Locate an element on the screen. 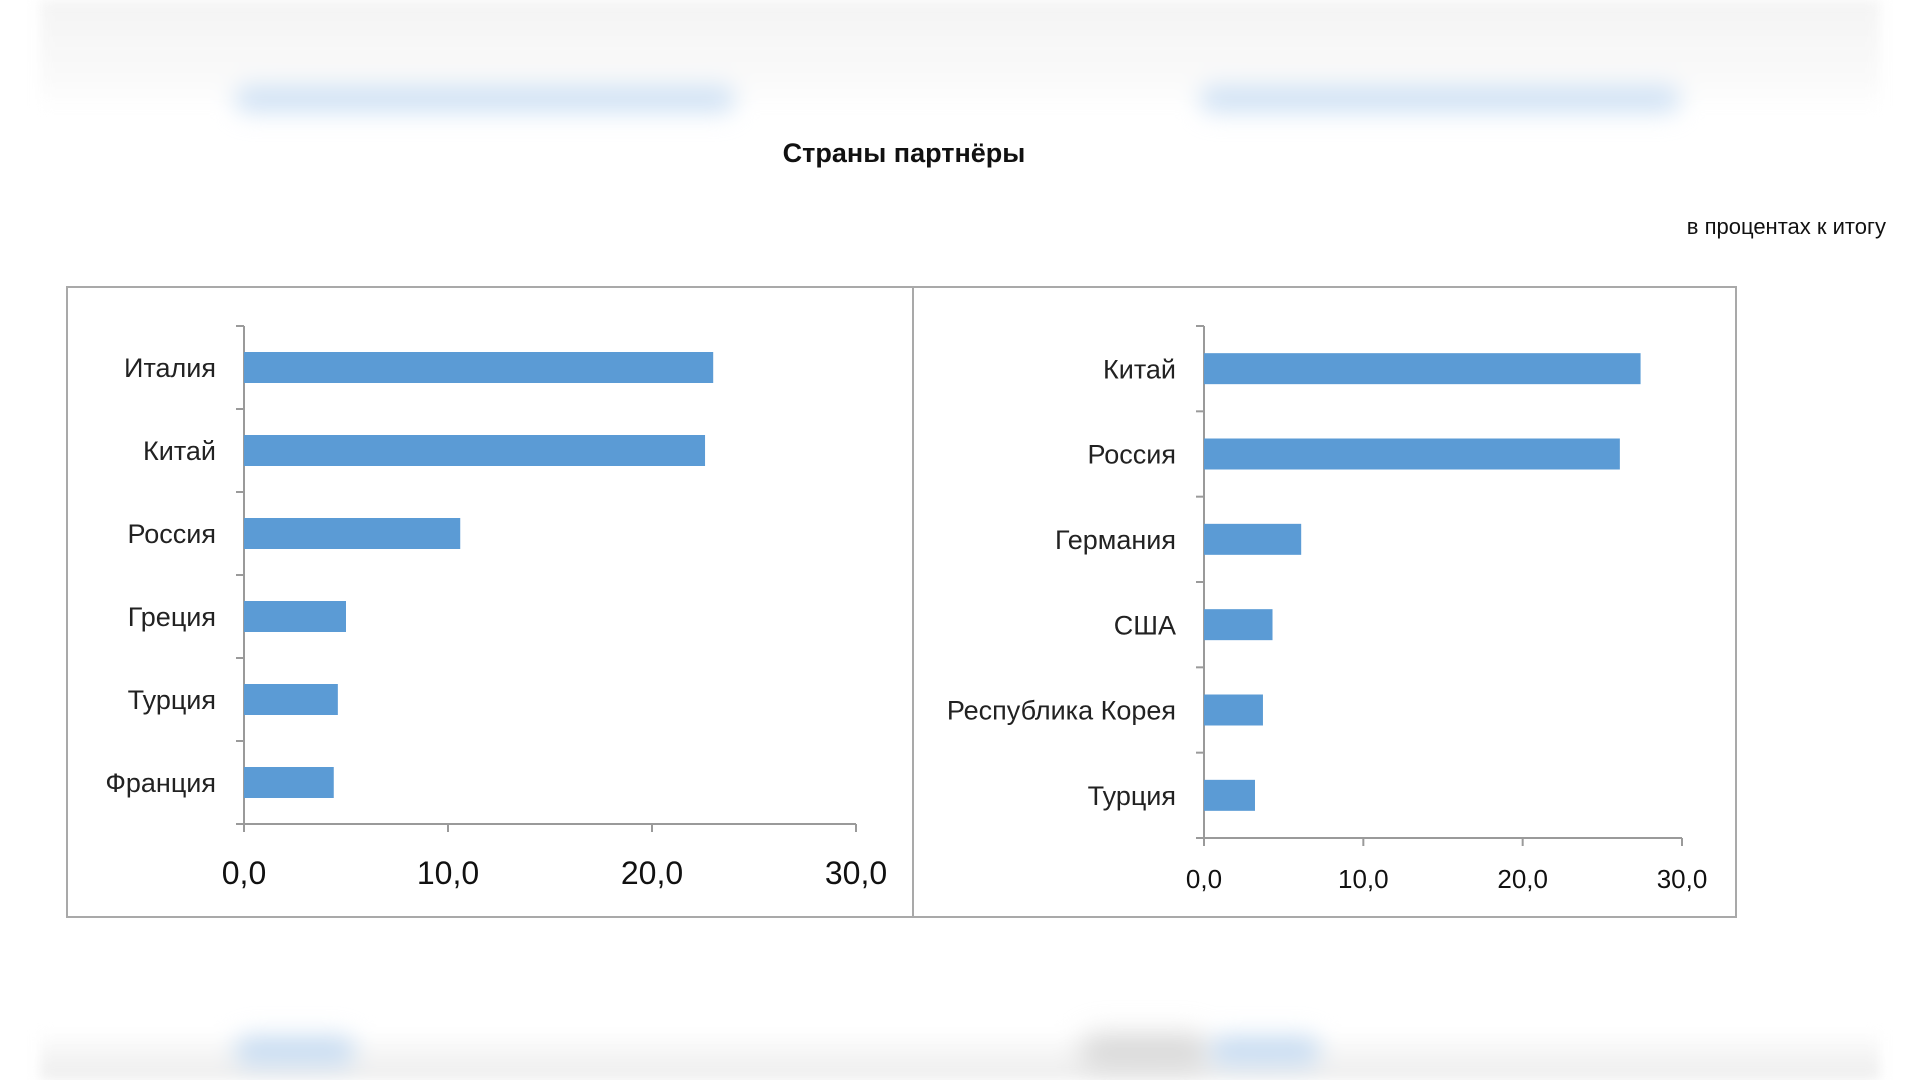 Image resolution: width=1920 pixels, height=1080 pixels. category-label: Франция is located at coordinates (160, 783).